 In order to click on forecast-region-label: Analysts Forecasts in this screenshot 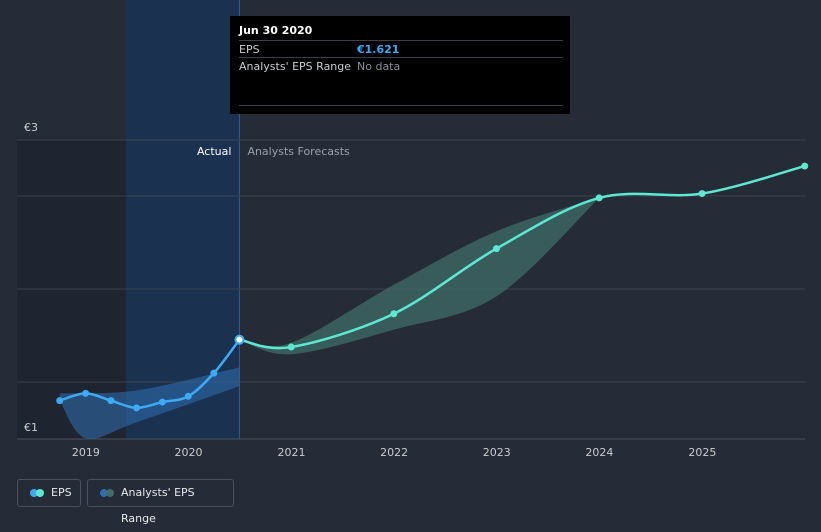, I will do `click(298, 151)`.